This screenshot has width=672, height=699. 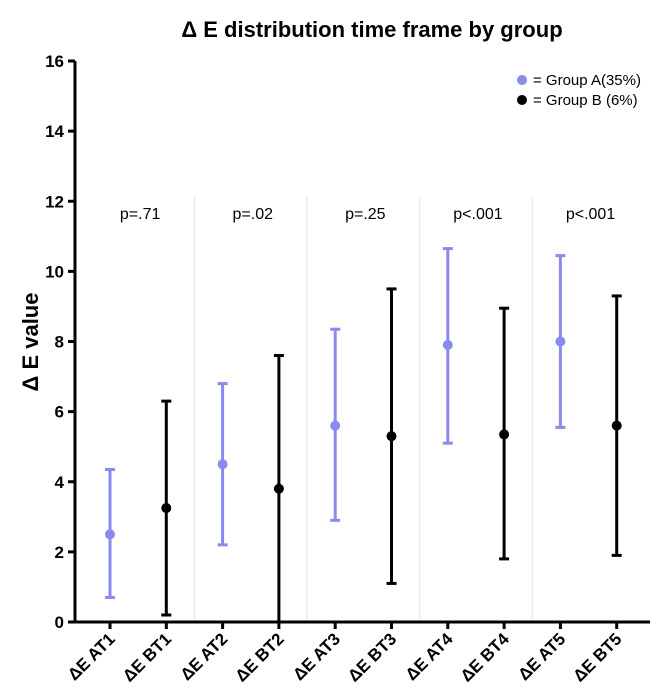 I want to click on y-tick-label: 4, so click(x=60, y=482).